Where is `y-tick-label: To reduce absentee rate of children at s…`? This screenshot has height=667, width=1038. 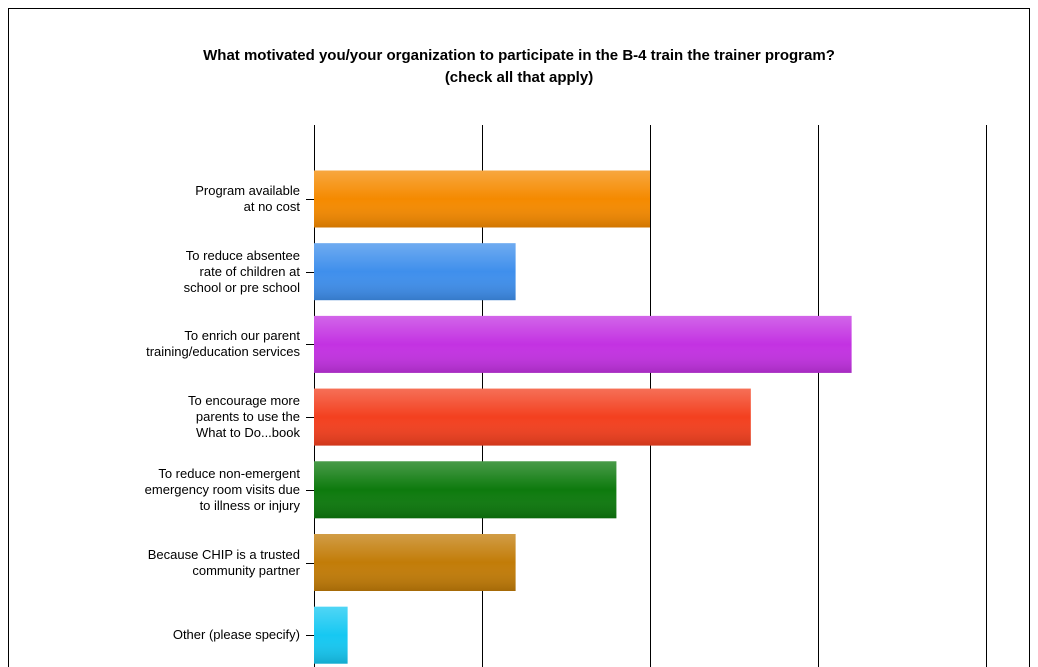 y-tick-label: To reduce absentee rate of children at s… is located at coordinates (241, 271).